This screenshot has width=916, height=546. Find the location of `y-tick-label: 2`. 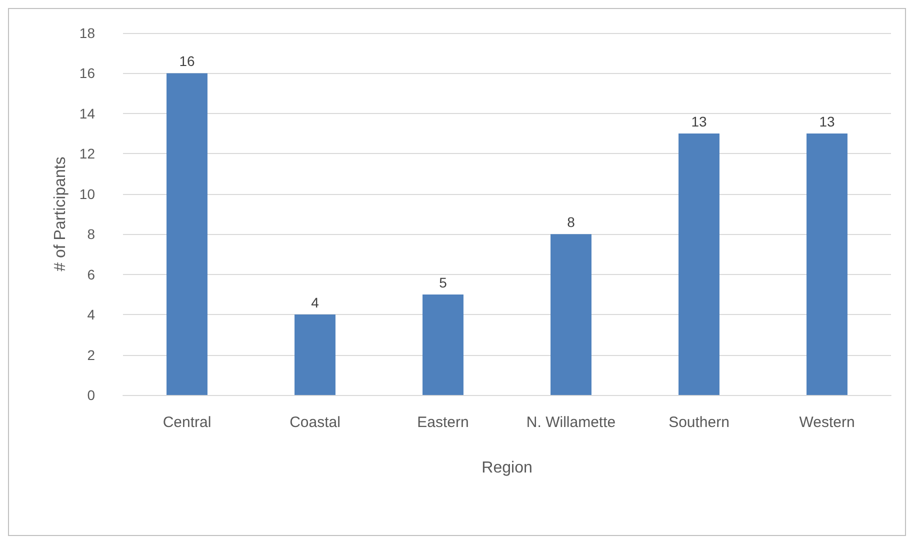

y-tick-label: 2 is located at coordinates (91, 354).